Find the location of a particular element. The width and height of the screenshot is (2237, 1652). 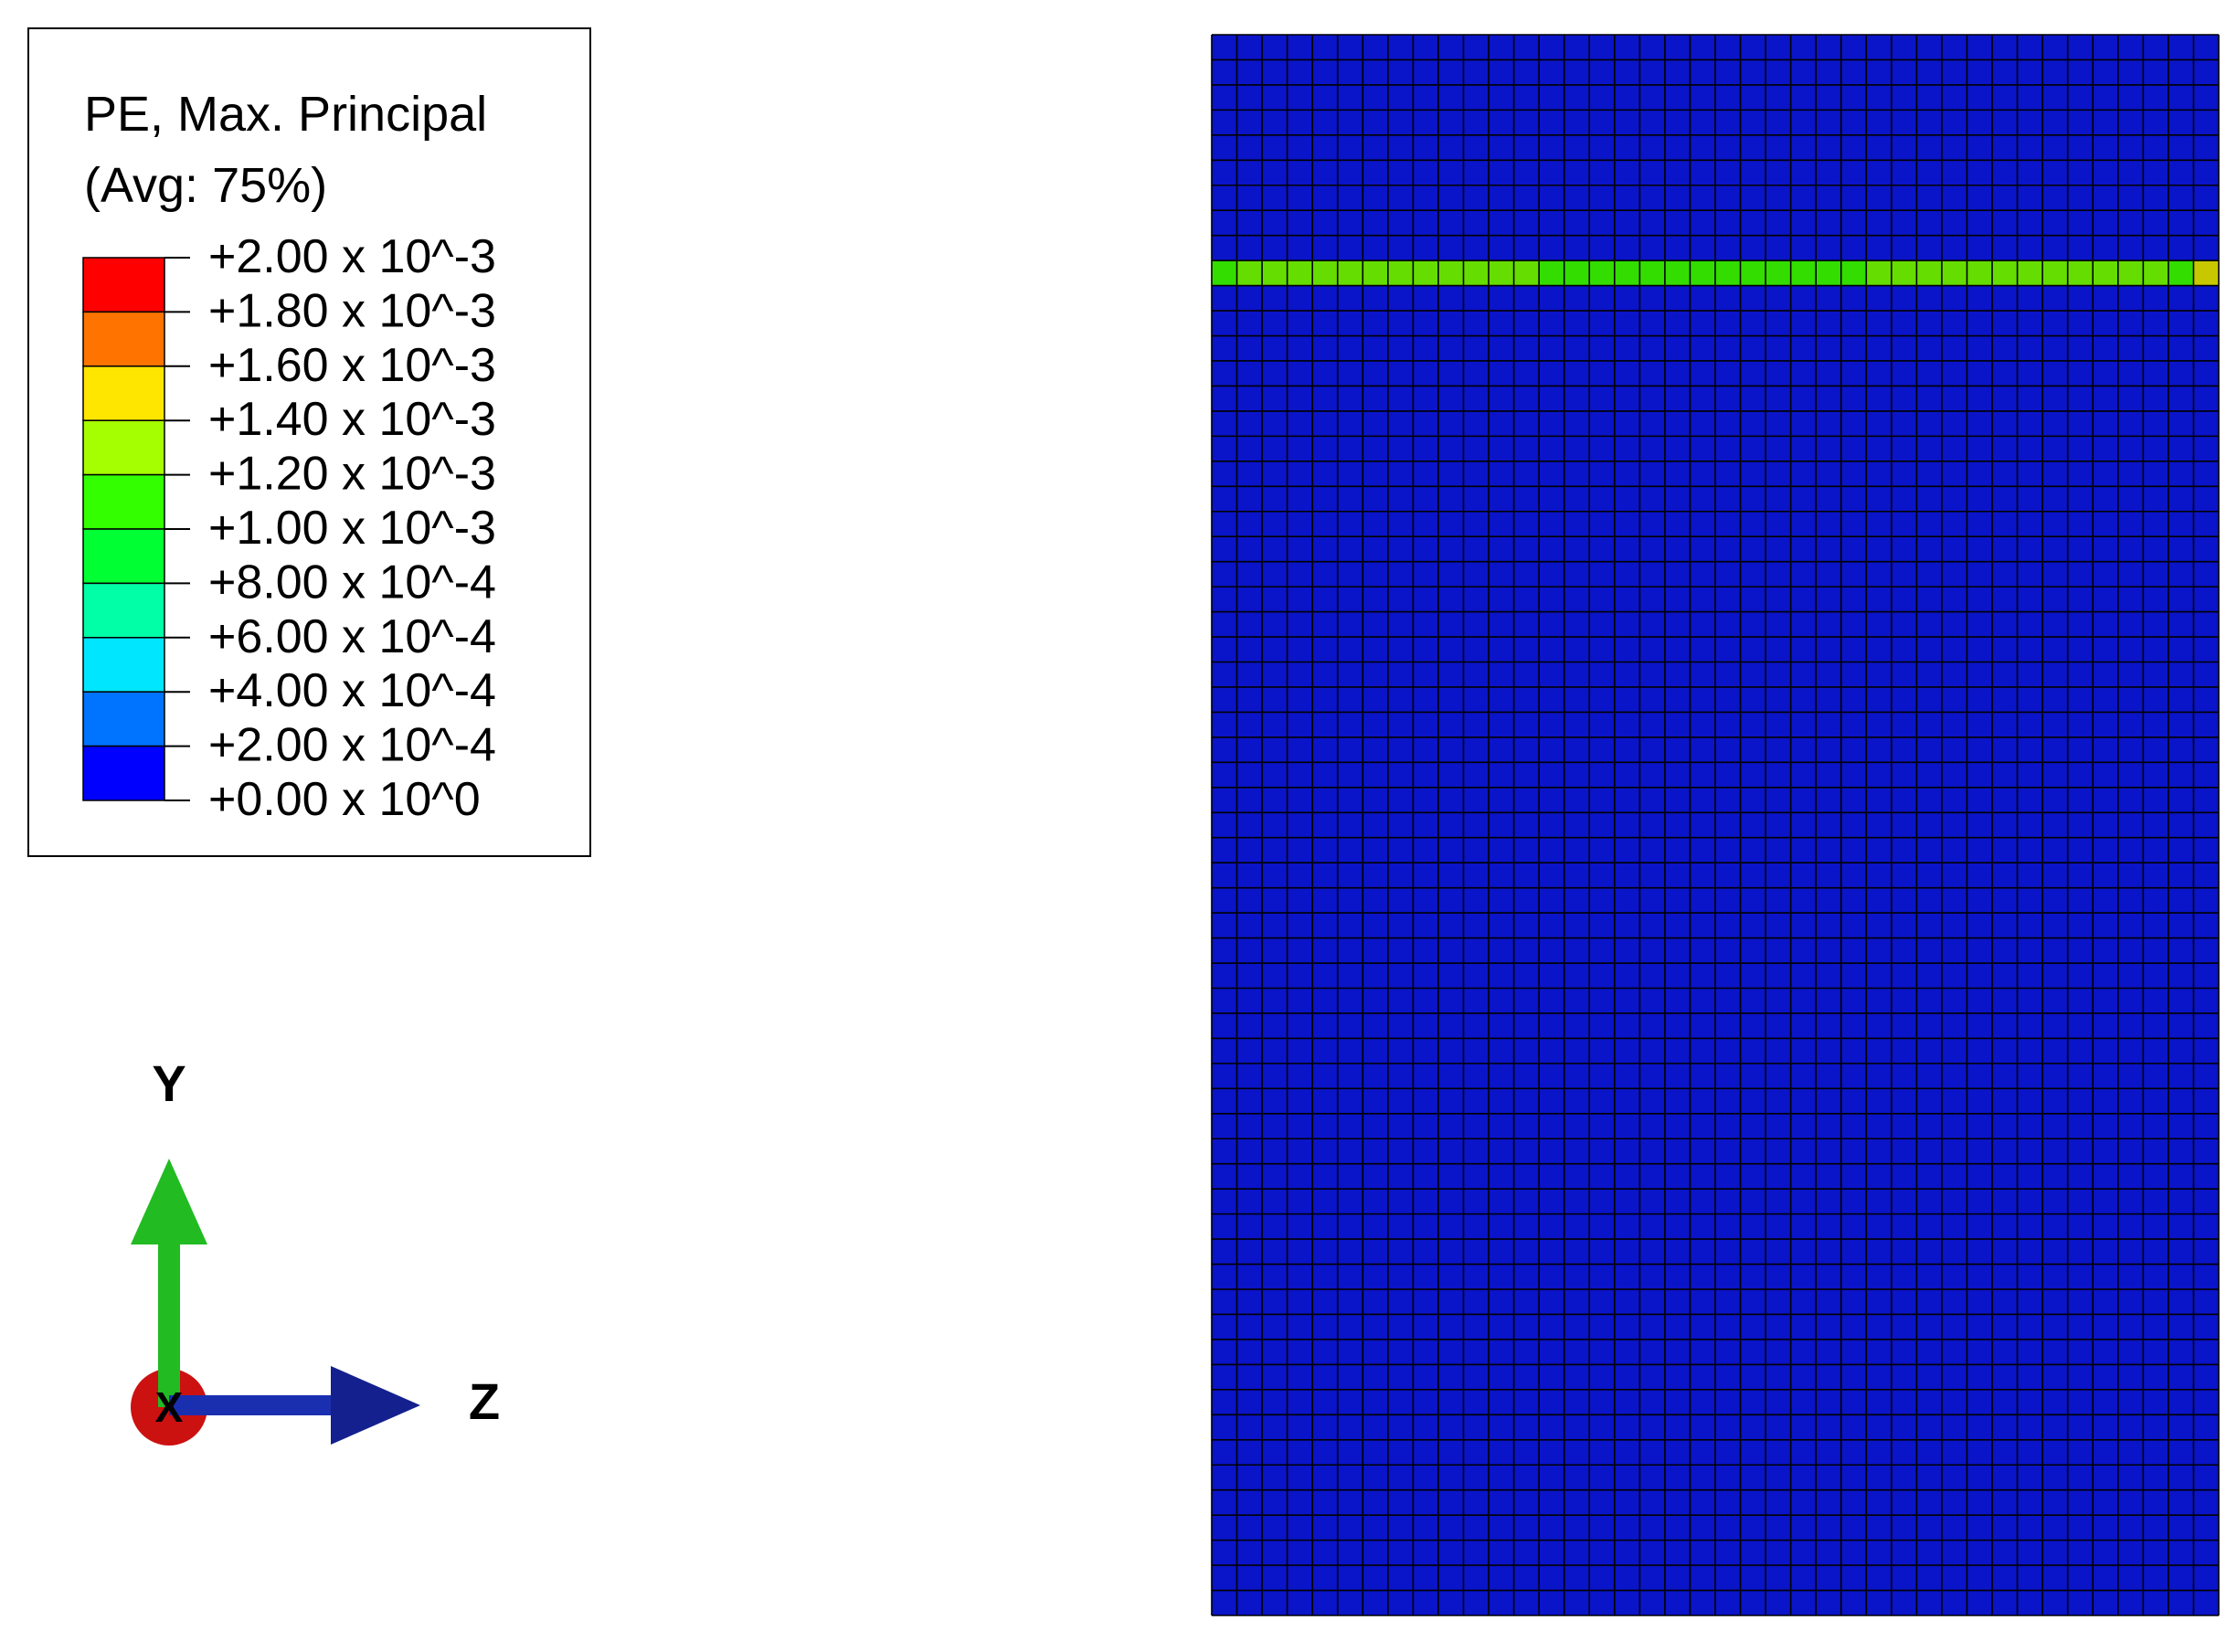

z-axis-shaft is located at coordinates (253, 1405).